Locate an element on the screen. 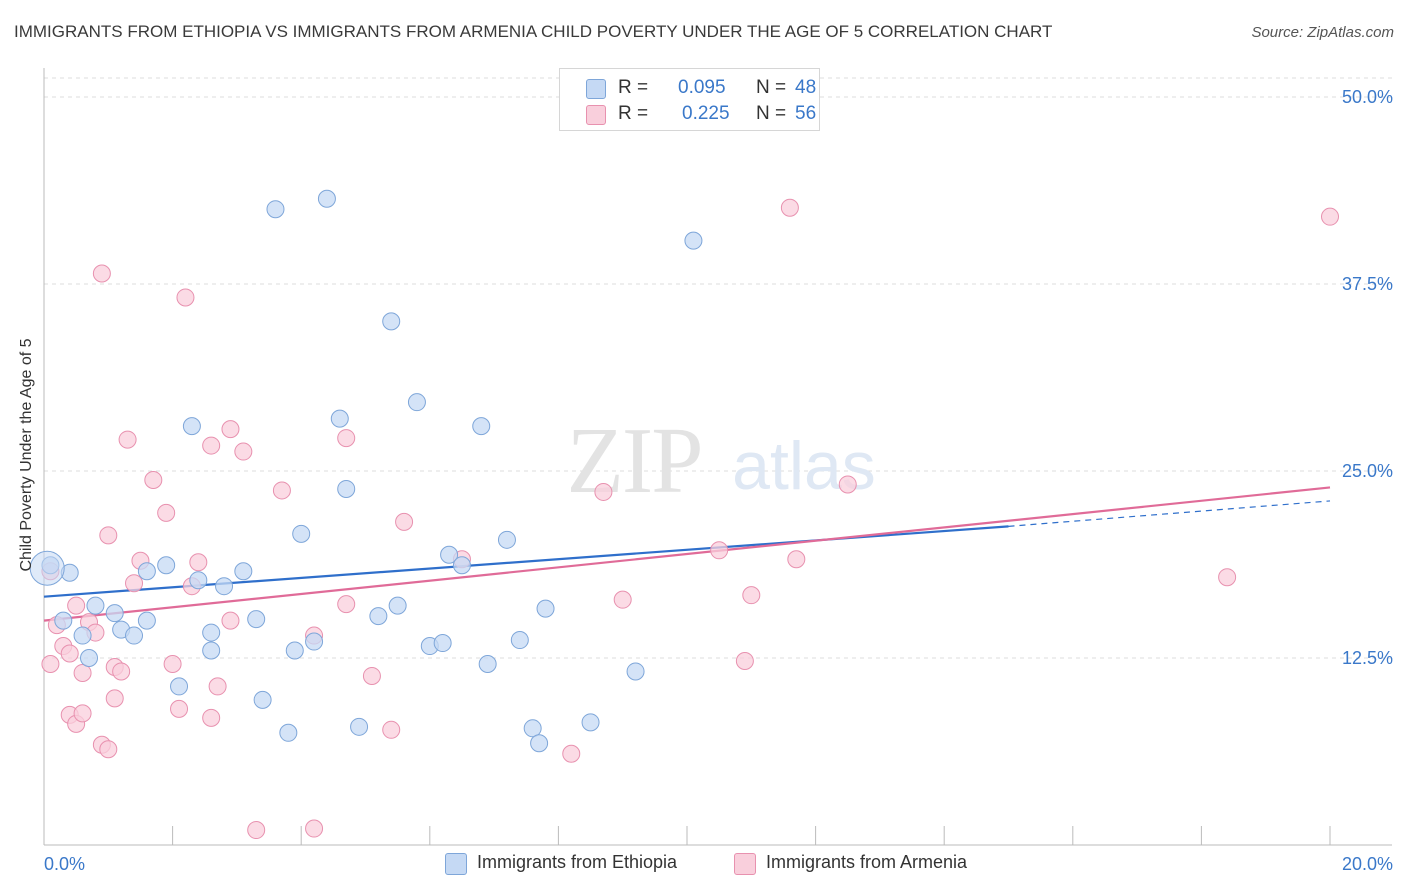  watermark-atlas: atlas is located at coordinates (804, 466).